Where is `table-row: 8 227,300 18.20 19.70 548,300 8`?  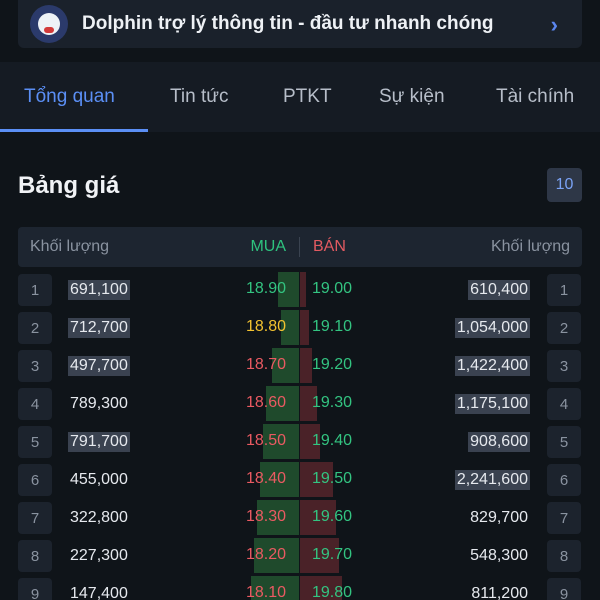 table-row: 8 227,300 18.20 19.70 548,300 8 is located at coordinates (300, 556).